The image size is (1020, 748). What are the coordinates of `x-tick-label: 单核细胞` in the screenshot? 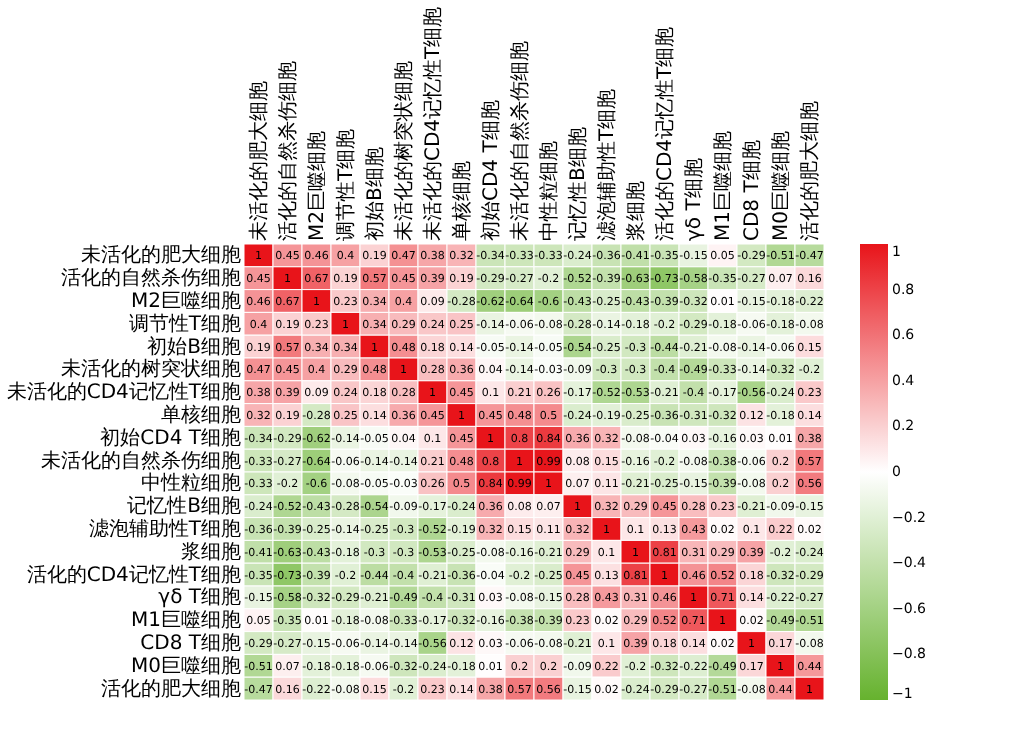 It's located at (461, 201).